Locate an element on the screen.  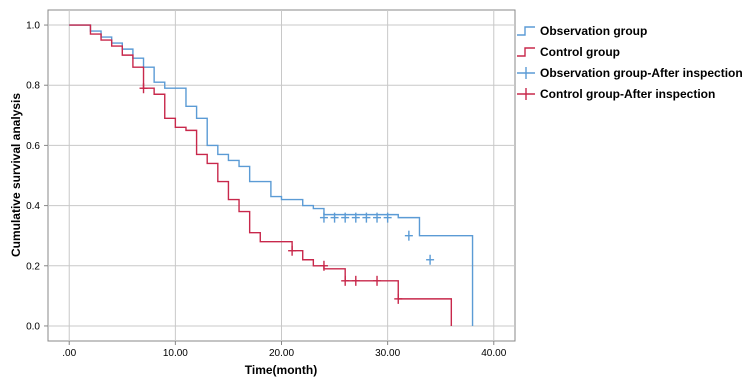
y-axis-title: Cumulative survival analysis is located at coordinates (16, 175).